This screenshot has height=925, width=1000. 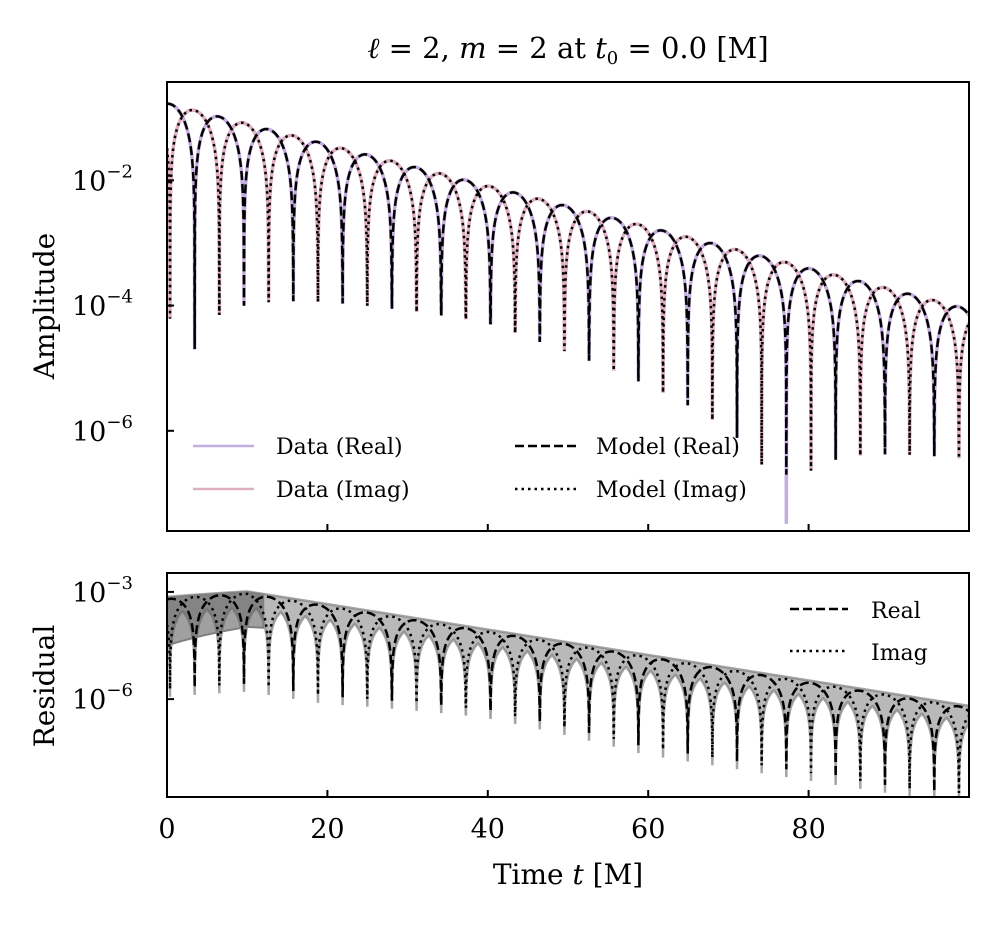 What do you see at coordinates (166, 829) in the screenshot?
I see `x-tick-label: 0` at bounding box center [166, 829].